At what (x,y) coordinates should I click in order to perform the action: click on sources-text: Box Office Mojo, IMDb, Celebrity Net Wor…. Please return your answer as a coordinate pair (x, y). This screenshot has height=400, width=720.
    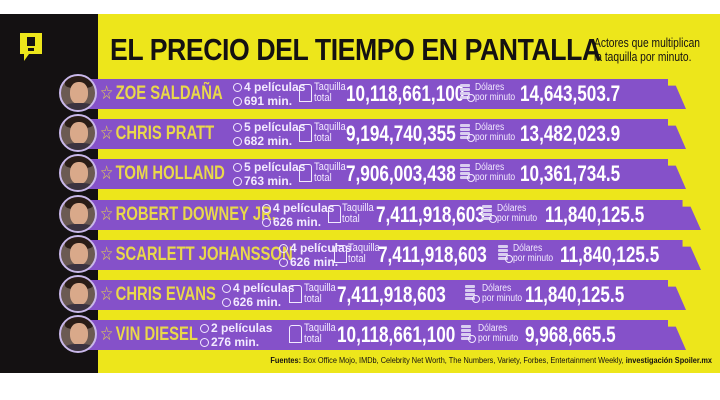
    Looking at the image, I should click on (463, 360).